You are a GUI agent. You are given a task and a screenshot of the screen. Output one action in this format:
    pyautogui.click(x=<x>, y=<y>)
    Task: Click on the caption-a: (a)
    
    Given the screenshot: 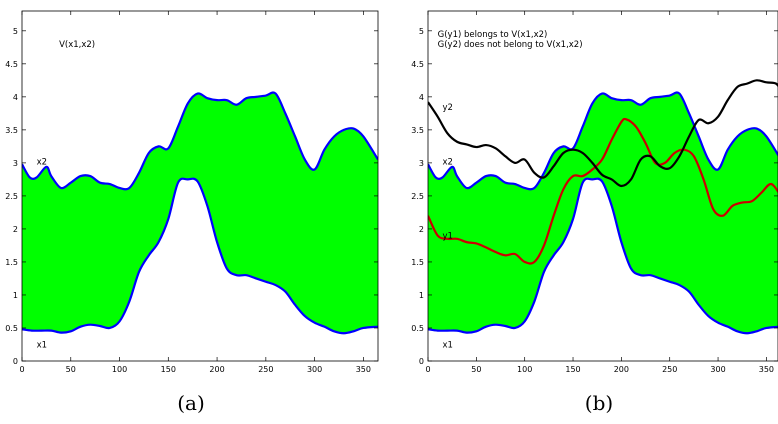 What is the action you would take?
    pyautogui.click(x=191, y=403)
    